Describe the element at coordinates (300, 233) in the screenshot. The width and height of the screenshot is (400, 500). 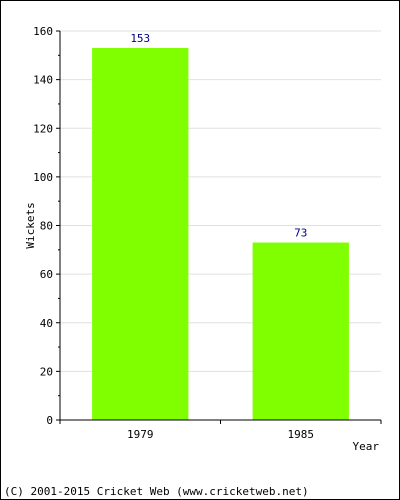
I see `data-label-1985: 73` at that location.